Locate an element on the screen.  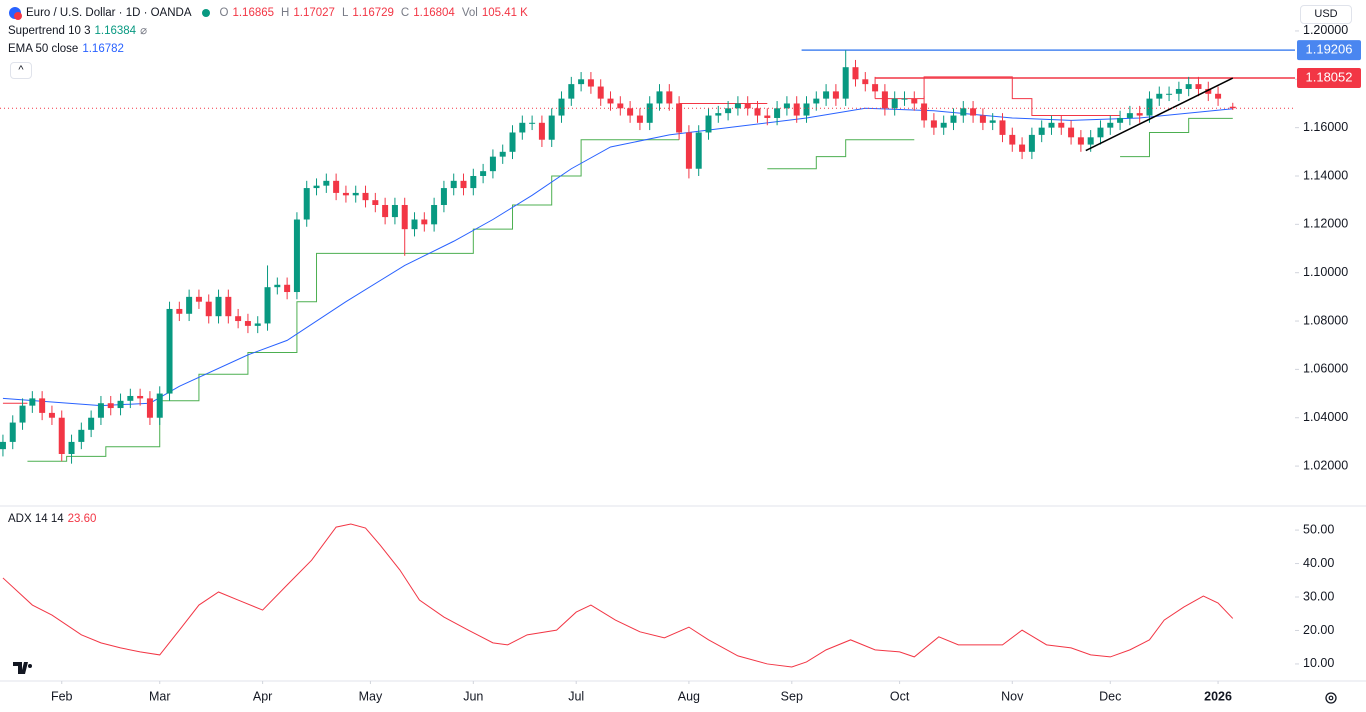
indicator-value: 23.60 is located at coordinates (82, 519).